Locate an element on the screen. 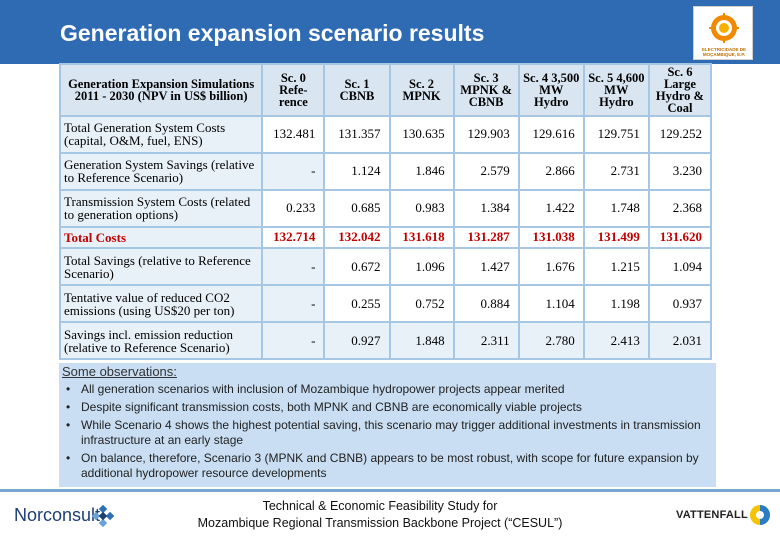 This screenshot has height=540, width=780. table-cell: 1.198 is located at coordinates (616, 304).